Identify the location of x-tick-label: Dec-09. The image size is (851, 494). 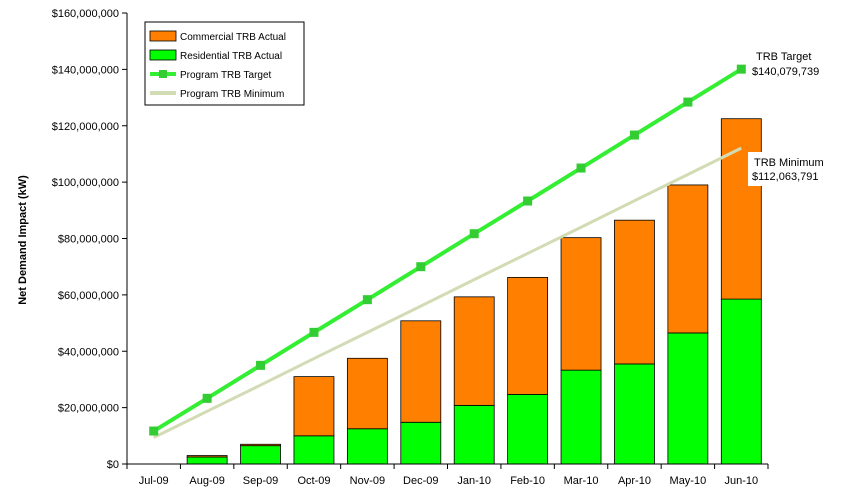
(420, 481).